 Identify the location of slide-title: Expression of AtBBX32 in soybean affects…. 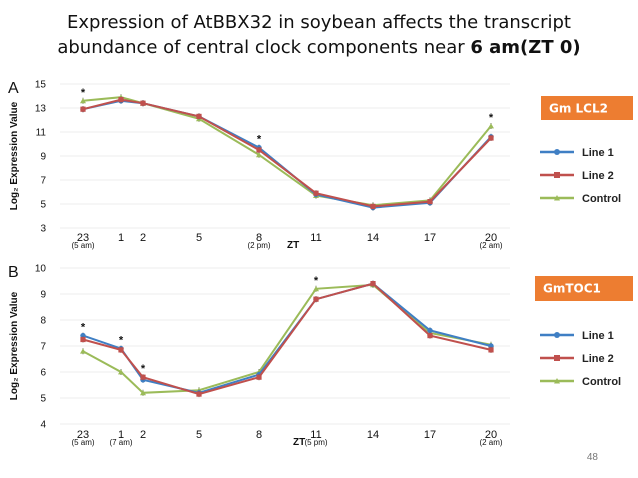
(319, 35).